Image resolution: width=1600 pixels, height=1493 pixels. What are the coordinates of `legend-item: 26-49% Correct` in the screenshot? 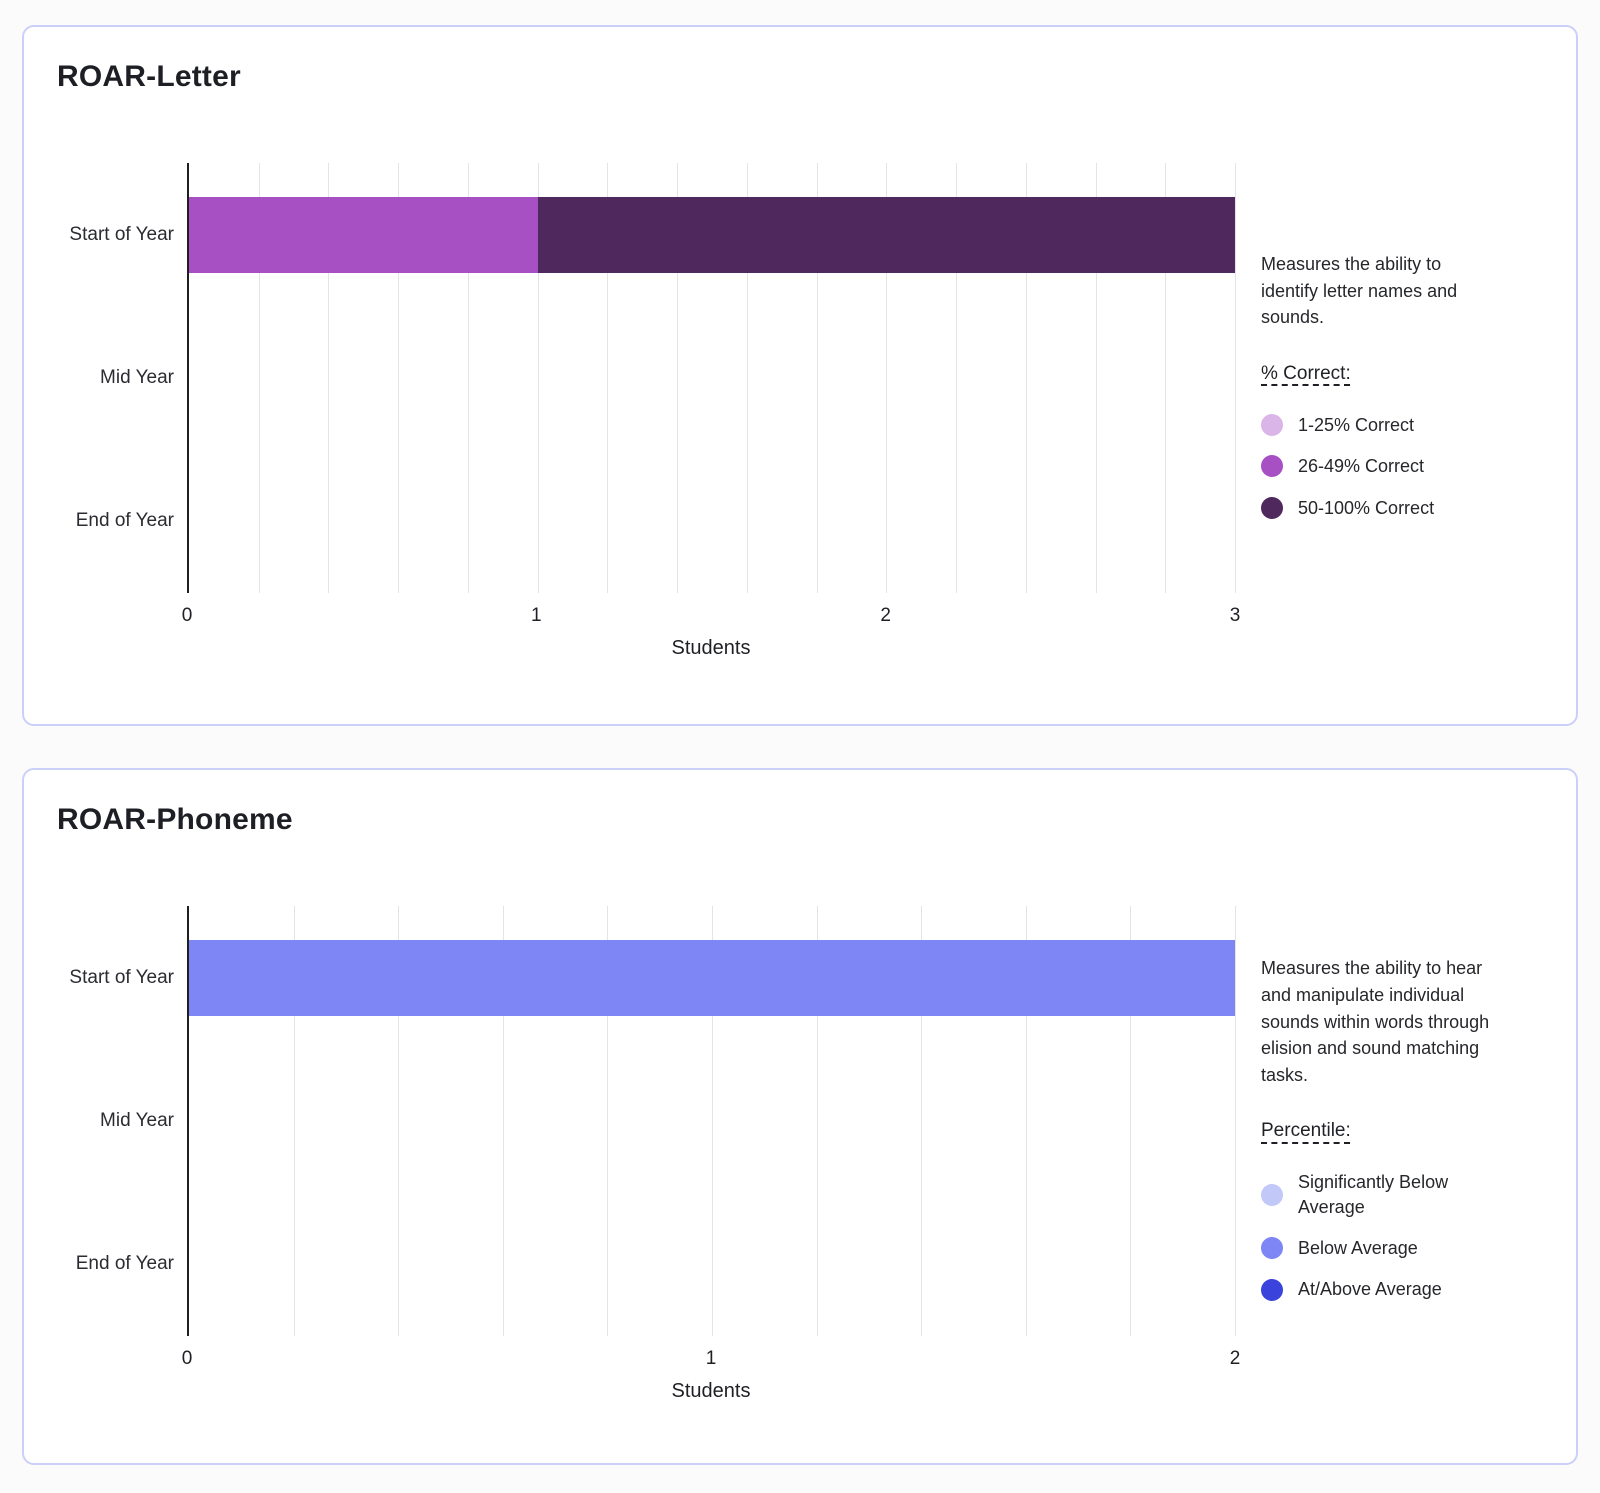 It's located at (1418, 466).